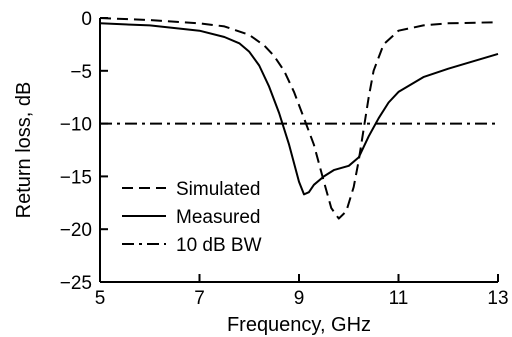  I want to click on x-tick-label: 13, so click(497, 298).